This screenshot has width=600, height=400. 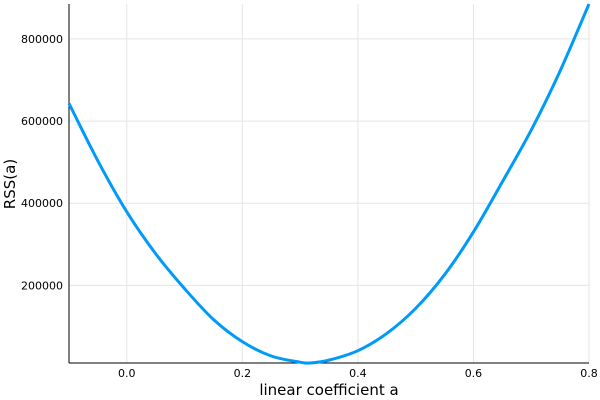 I want to click on x-tick-label: 0.0, so click(x=127, y=373).